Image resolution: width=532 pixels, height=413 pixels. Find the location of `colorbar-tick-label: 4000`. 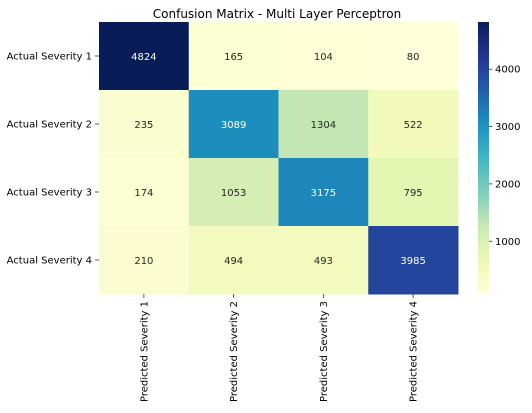

colorbar-tick-label: 4000 is located at coordinates (507, 70).